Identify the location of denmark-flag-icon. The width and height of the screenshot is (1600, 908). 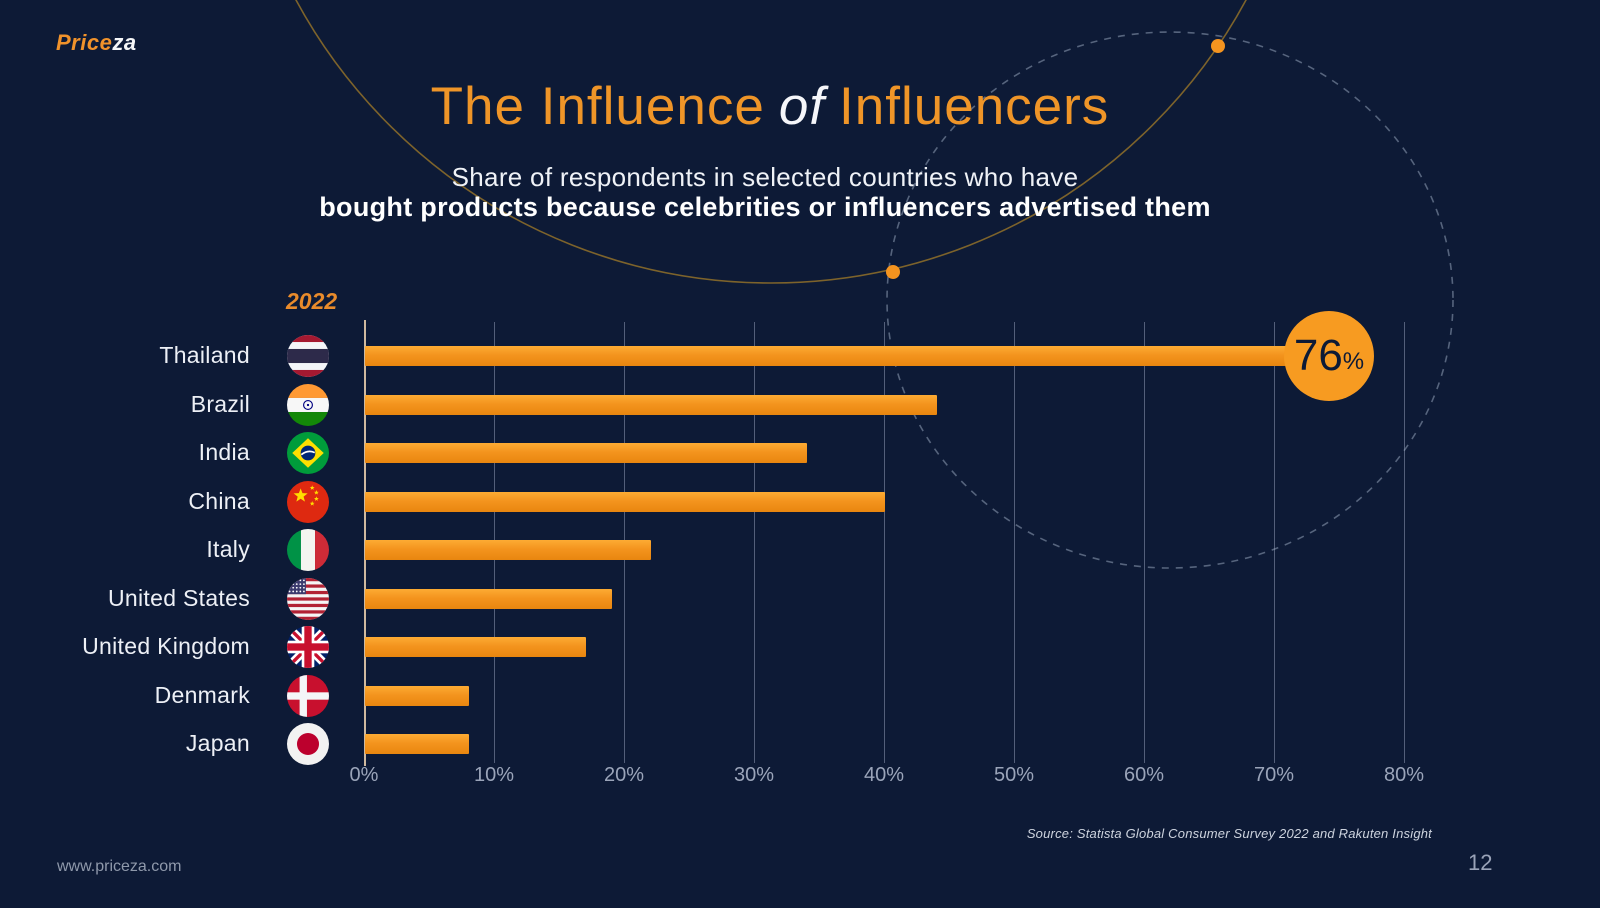
(308, 695).